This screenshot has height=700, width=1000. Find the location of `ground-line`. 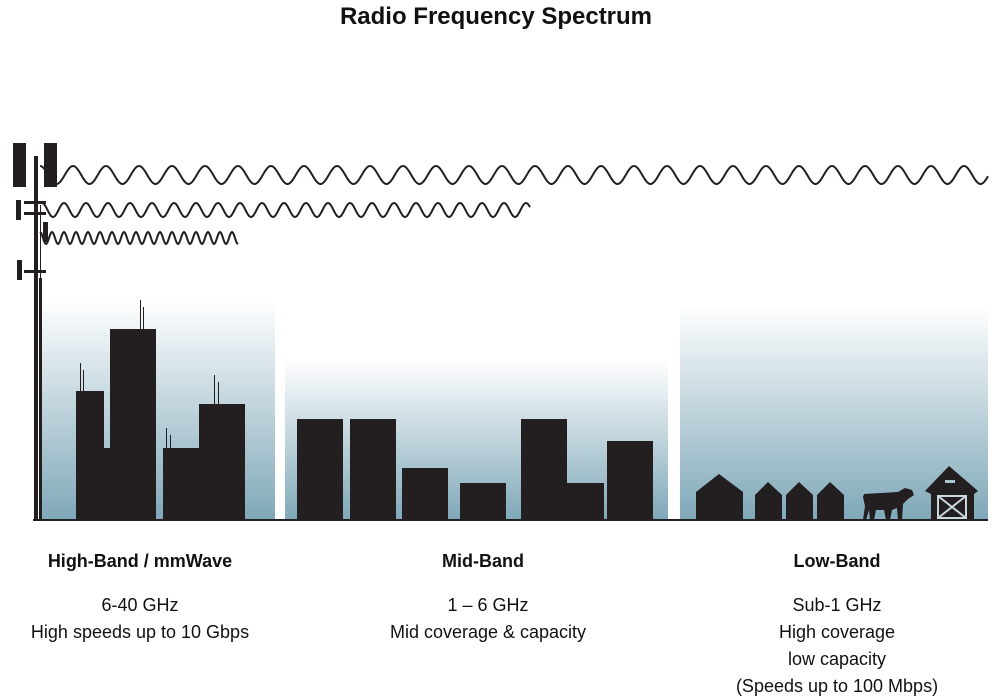

ground-line is located at coordinates (510, 520).